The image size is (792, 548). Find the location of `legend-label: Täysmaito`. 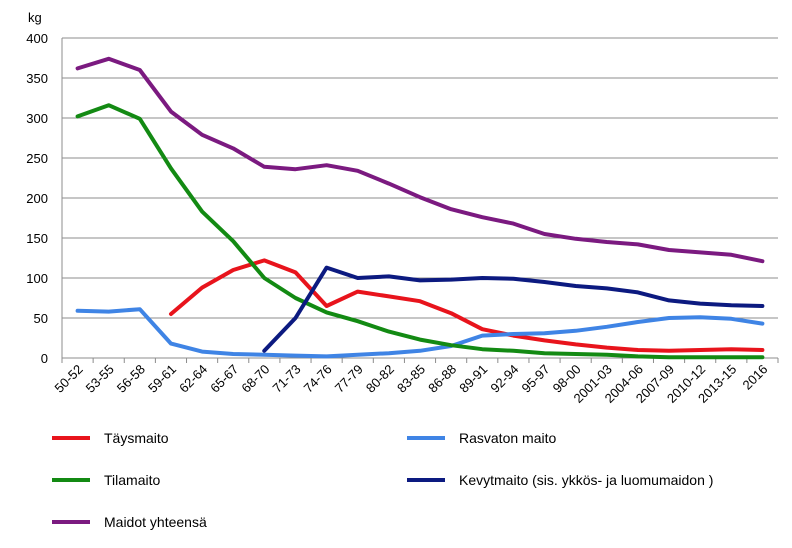

legend-label: Täysmaito is located at coordinates (136, 438).